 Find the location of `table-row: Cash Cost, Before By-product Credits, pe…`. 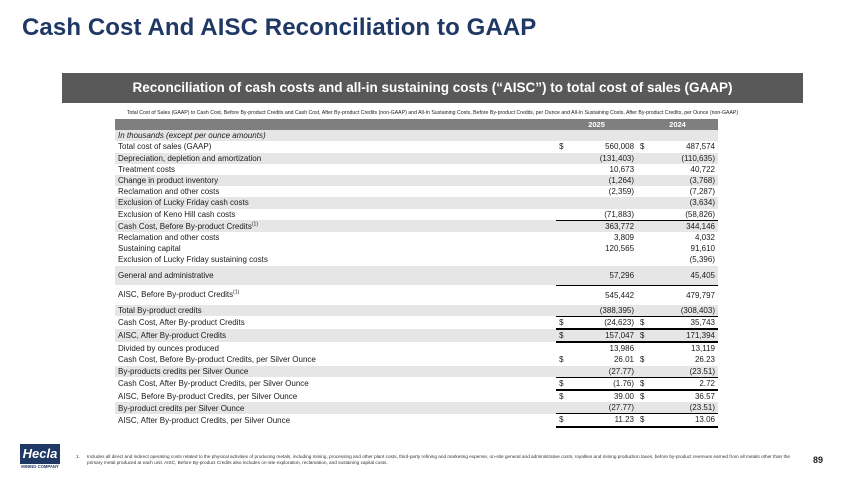

table-row: Cash Cost, Before By-product Credits, pe… is located at coordinates (416, 359).